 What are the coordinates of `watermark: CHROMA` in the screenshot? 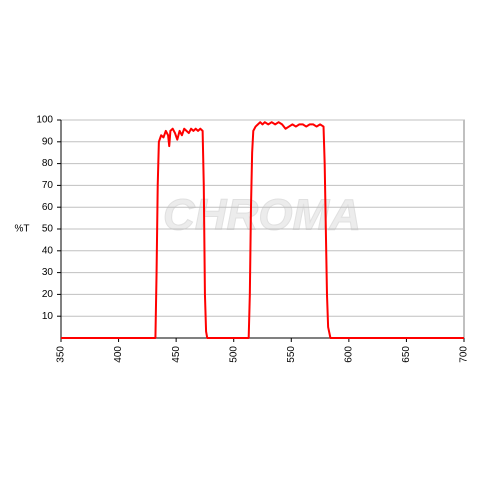 It's located at (262, 215).